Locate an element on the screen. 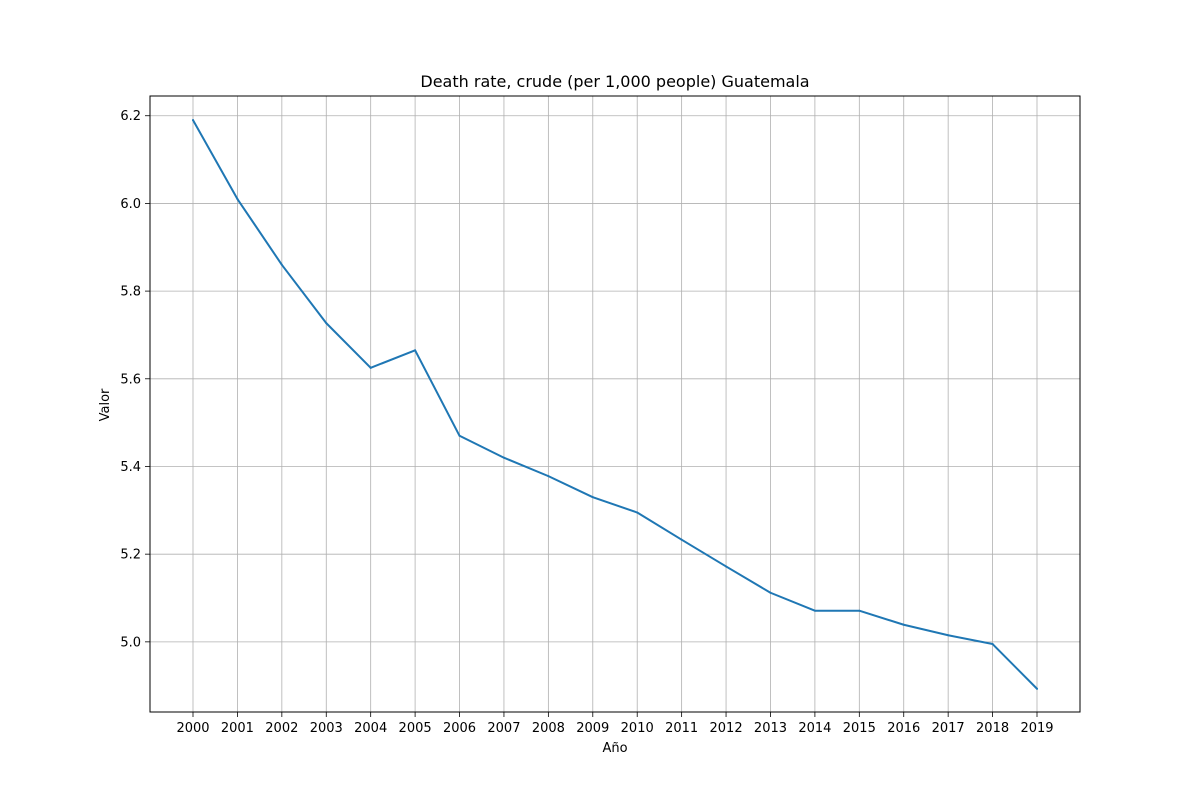 The width and height of the screenshot is (1200, 800). x-tick-label: 2018 is located at coordinates (992, 728).